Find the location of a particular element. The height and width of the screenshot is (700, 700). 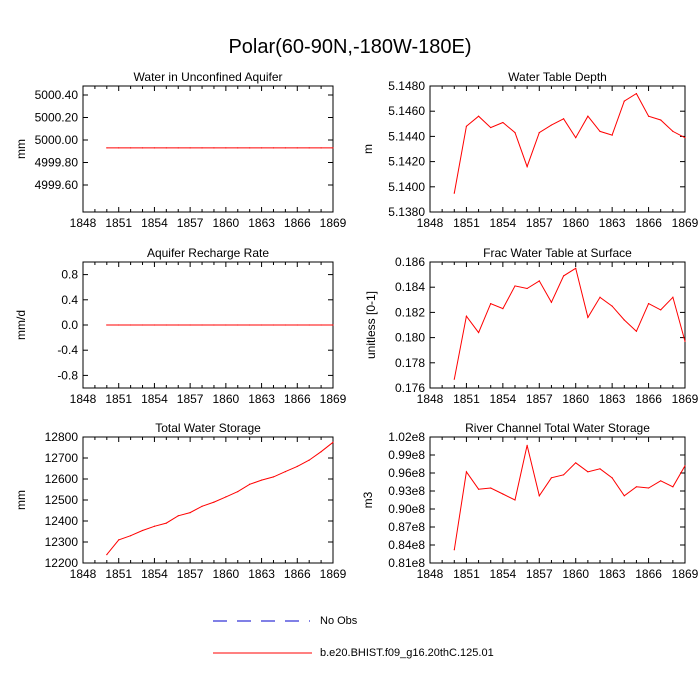

y-tick-label: 5000.00 is located at coordinates (57, 140).